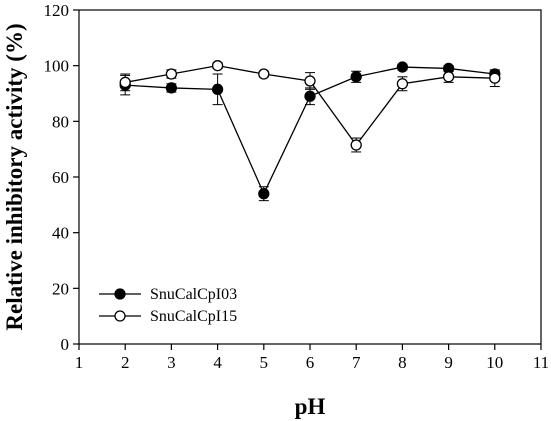 The image size is (551, 421). What do you see at coordinates (168, 305) in the screenshot?
I see `legend: SnuCalCpI03 SnuCalCpI15` at bounding box center [168, 305].